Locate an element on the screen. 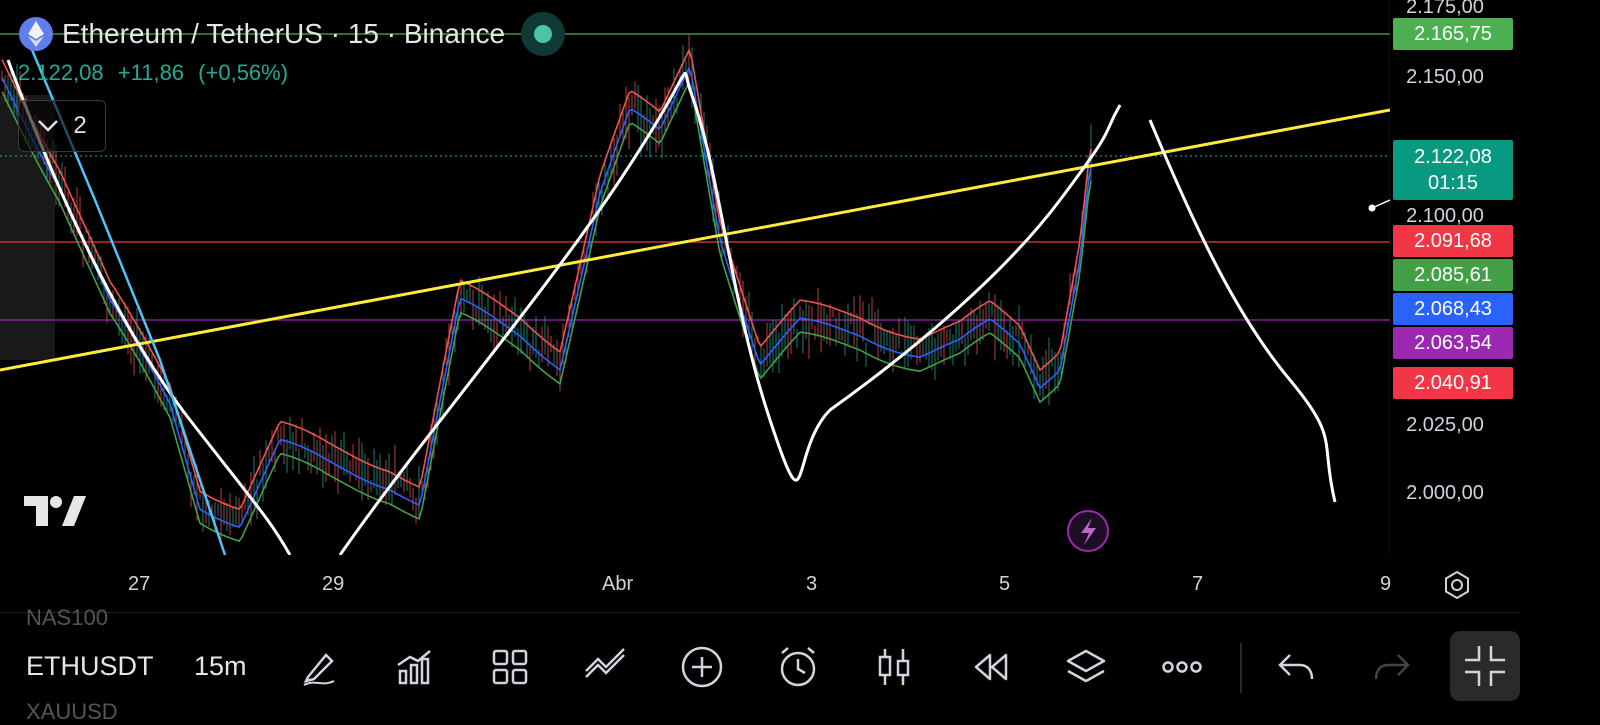  price-badge-last: 2.122,08 01:15 is located at coordinates (1453, 170).